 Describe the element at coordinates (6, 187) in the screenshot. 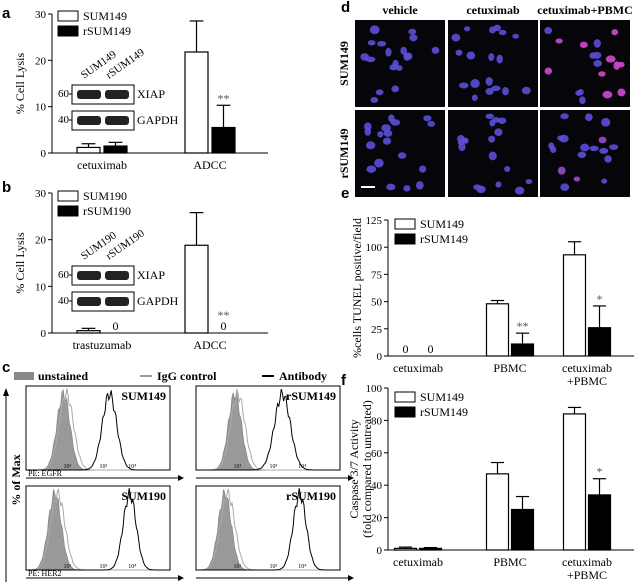

I see `panel-letter-b: b` at that location.